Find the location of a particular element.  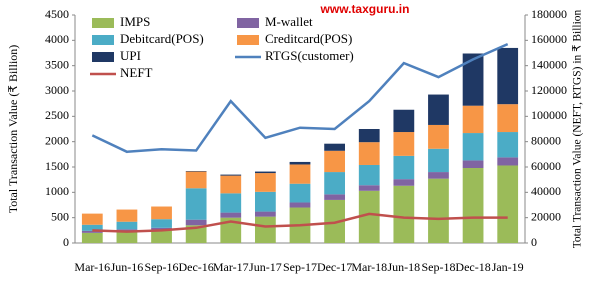

y-tick-label: 1000 is located at coordinates (57, 191).